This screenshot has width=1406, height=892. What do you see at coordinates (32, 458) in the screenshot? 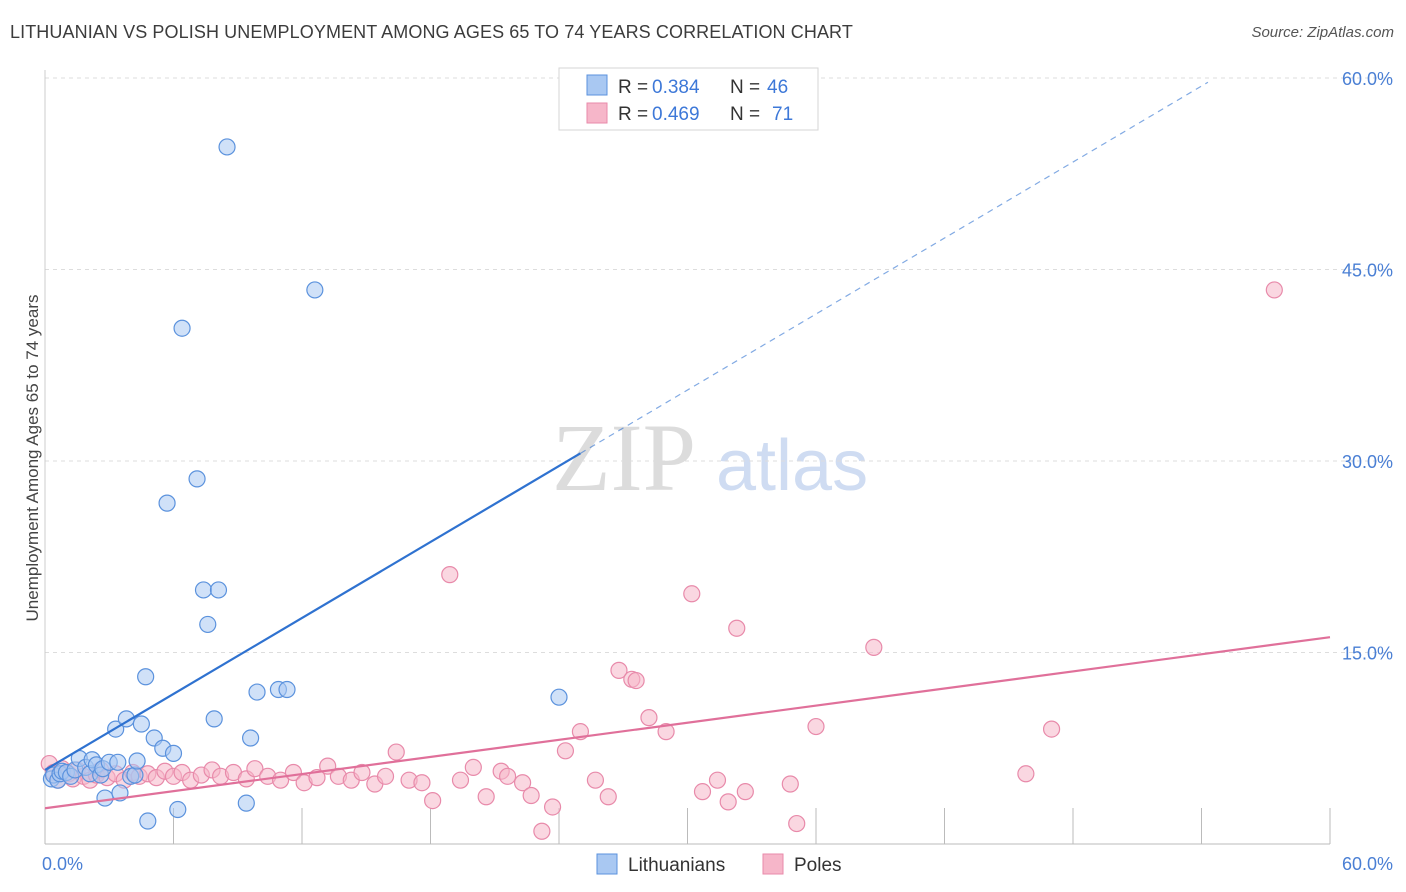
I see `y-axis-label: Unemployment Among Ages 65 to 74 years` at bounding box center [32, 458].